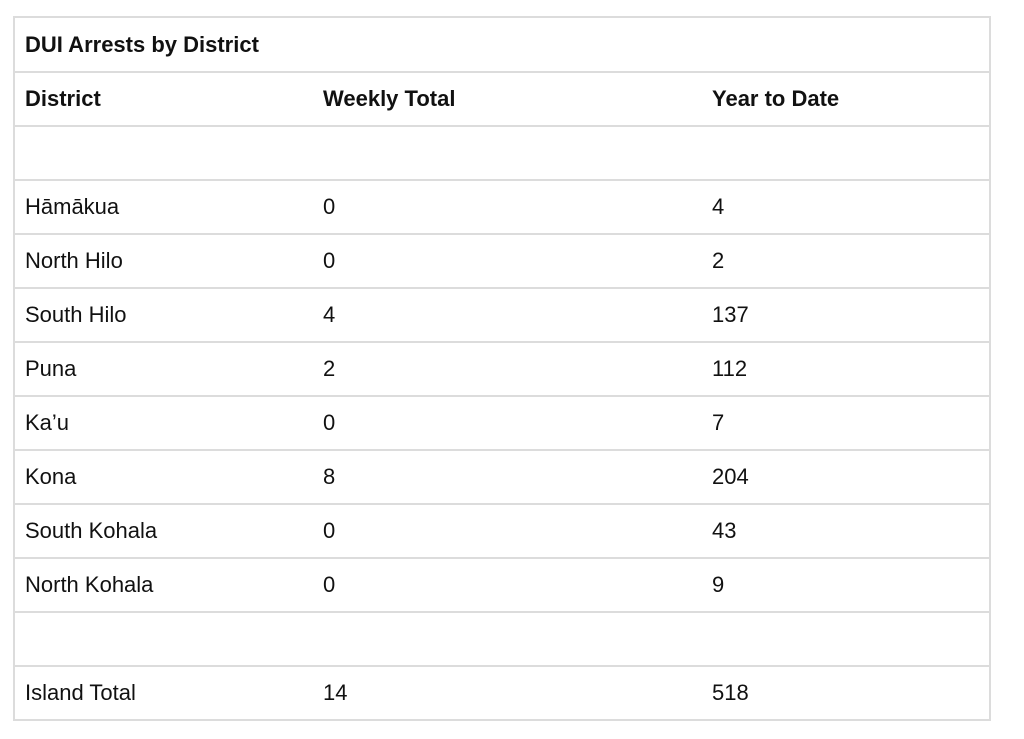 This screenshot has height=739, width=1024. What do you see at coordinates (63, 98) in the screenshot?
I see `column-header-district: District` at bounding box center [63, 98].